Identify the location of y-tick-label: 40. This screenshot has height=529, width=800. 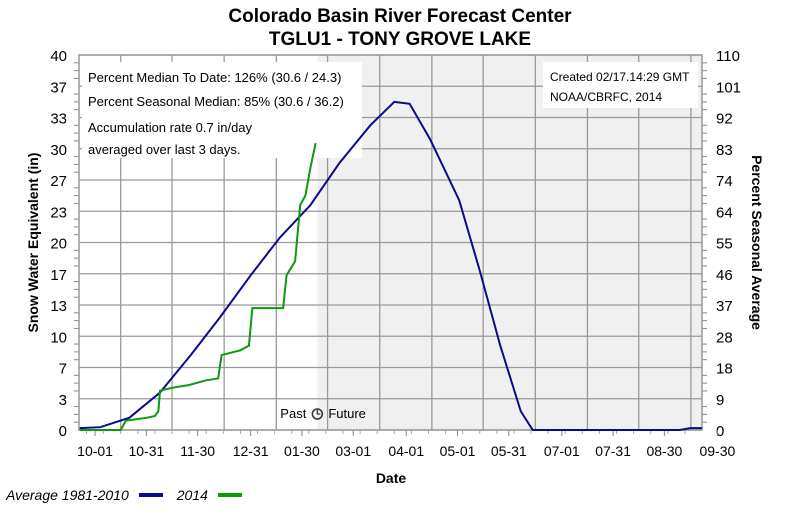
(58, 56).